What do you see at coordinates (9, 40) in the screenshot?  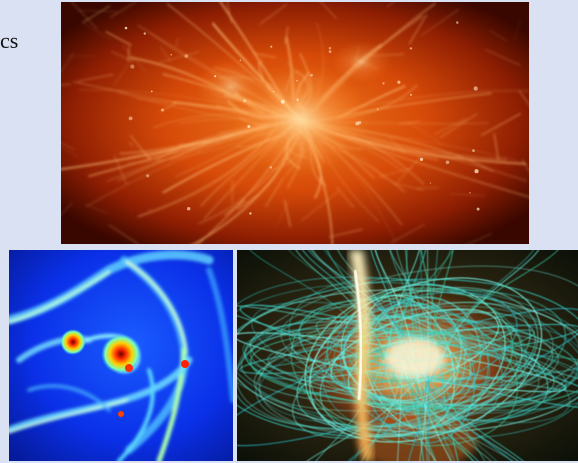 I see `partial-slide-text: cs` at bounding box center [9, 40].